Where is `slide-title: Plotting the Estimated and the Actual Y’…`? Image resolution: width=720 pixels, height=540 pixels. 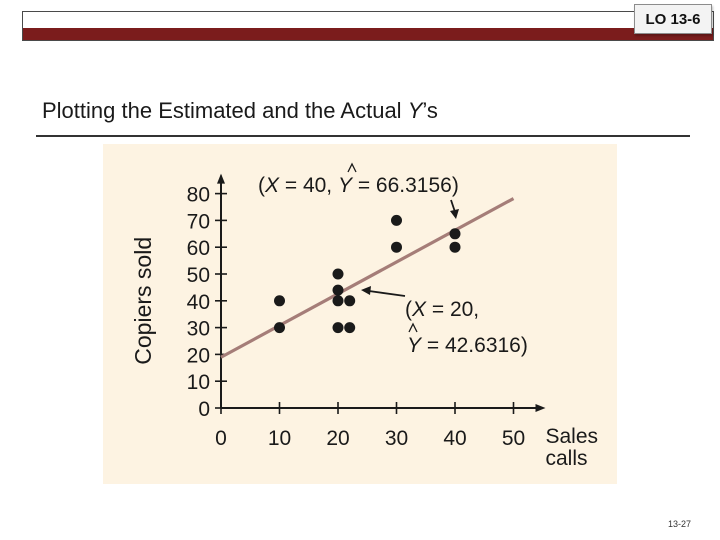 slide-title: Plotting the Estimated and the Actual Y’… is located at coordinates (240, 111).